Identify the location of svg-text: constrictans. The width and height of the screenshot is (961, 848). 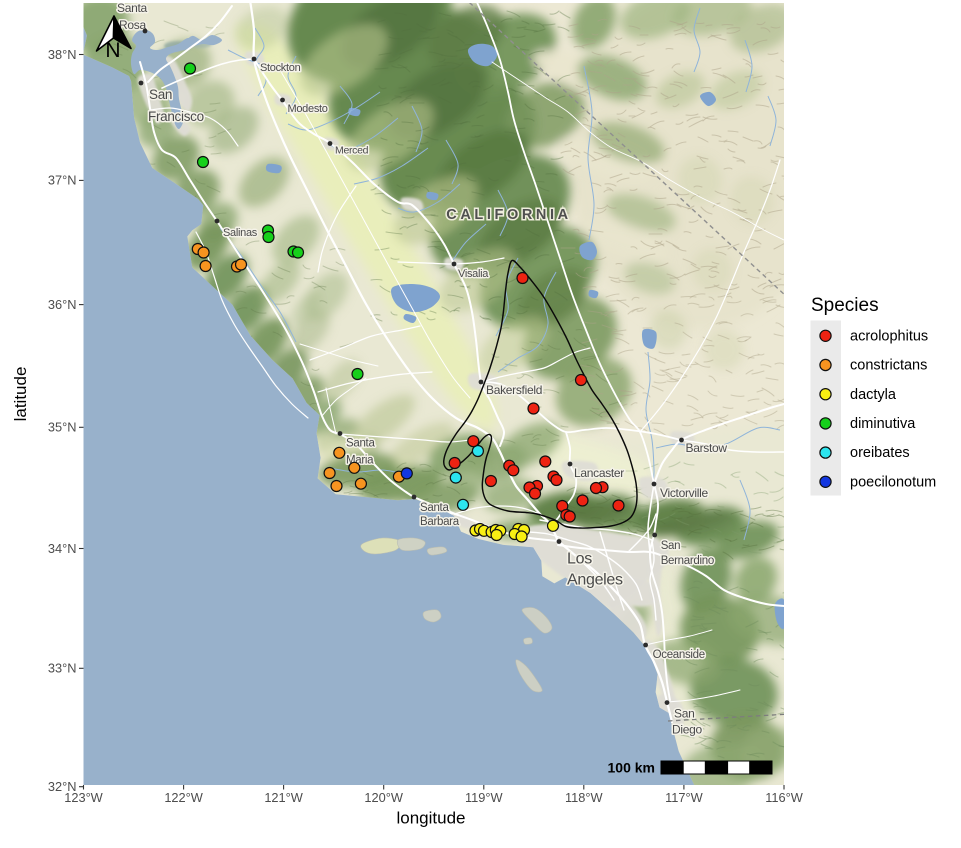
(888, 366).